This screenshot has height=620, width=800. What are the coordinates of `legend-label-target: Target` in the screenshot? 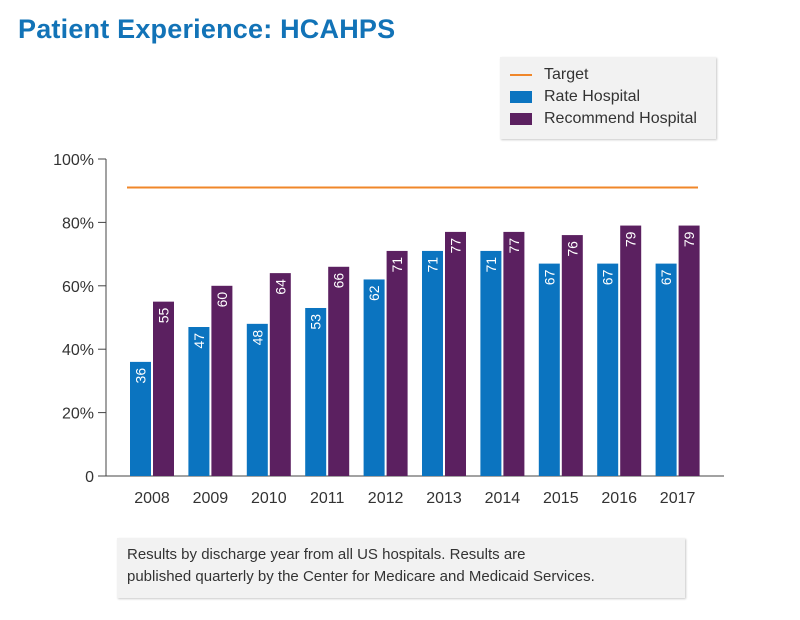 It's located at (566, 74).